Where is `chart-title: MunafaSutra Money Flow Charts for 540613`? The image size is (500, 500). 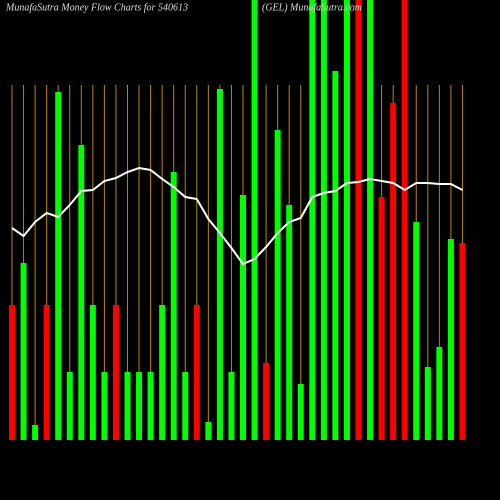 chart-title: MunafaSutra Money Flow Charts for 540613 is located at coordinates (96, 7).